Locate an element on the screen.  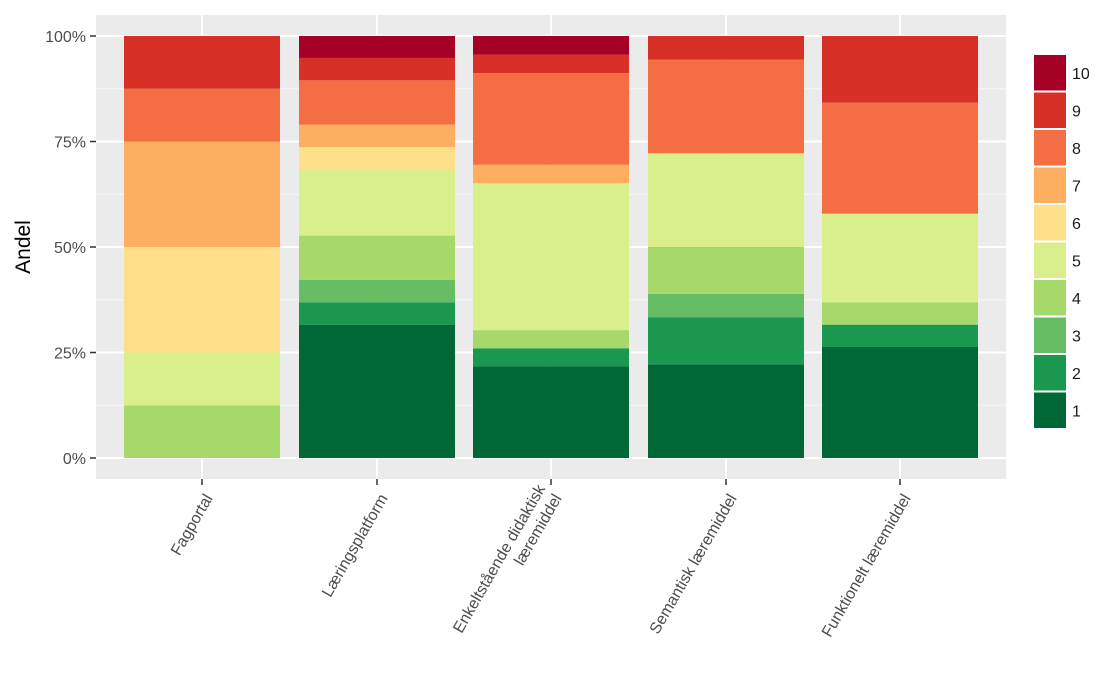
legend-label-2: 2 is located at coordinates (1076, 374).